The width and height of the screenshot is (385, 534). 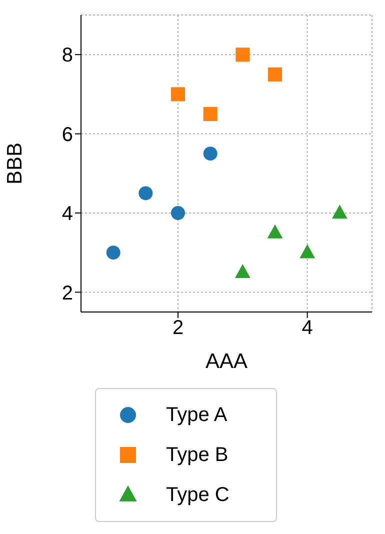 I want to click on y-tick-label: 4, so click(x=67, y=214).